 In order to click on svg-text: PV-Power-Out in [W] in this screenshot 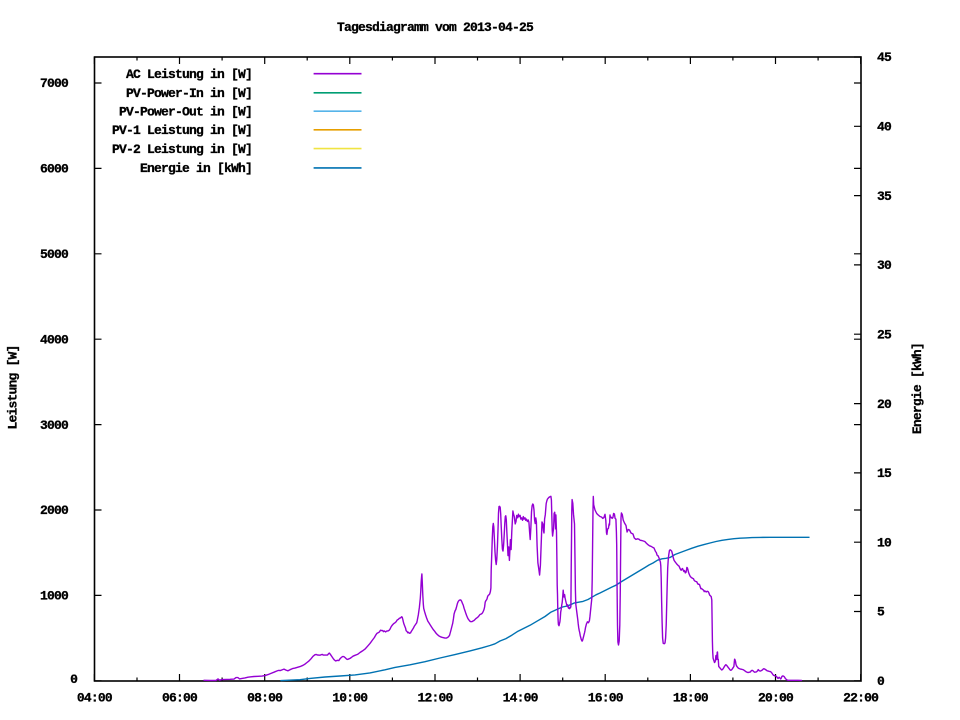, I will do `click(185, 111)`.